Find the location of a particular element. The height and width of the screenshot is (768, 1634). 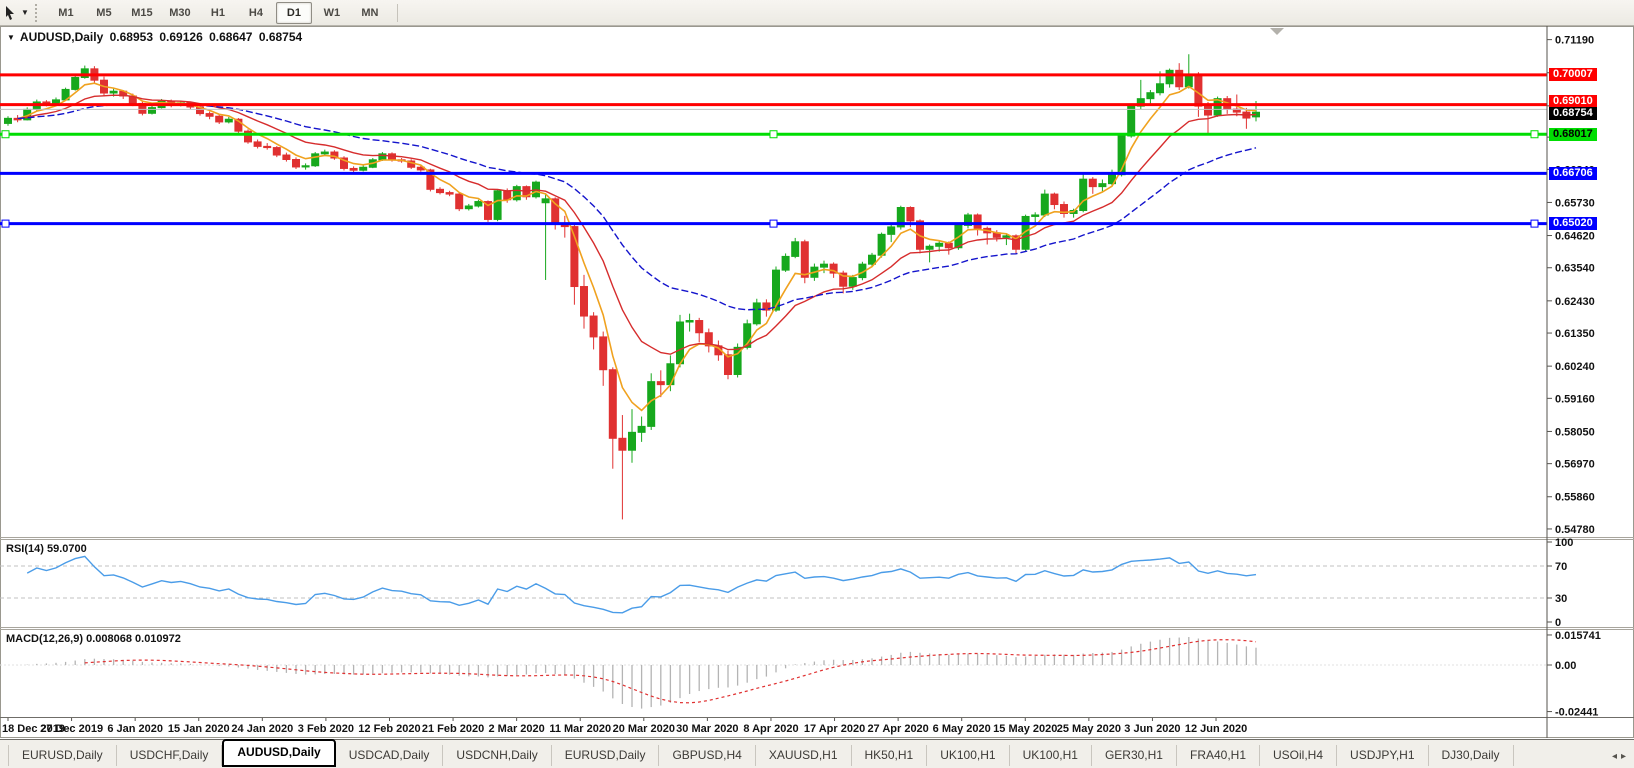

time-axis-label: 24 Jan 2020 is located at coordinates (262, 729).